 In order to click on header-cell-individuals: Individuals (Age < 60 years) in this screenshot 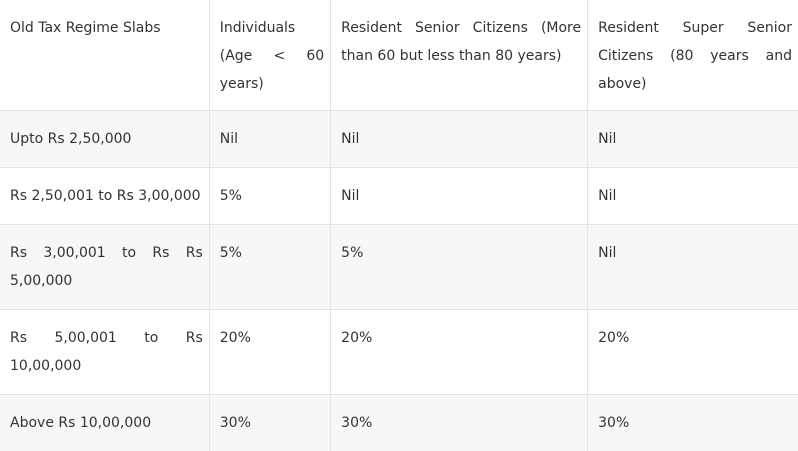, I will do `click(269, 55)`.